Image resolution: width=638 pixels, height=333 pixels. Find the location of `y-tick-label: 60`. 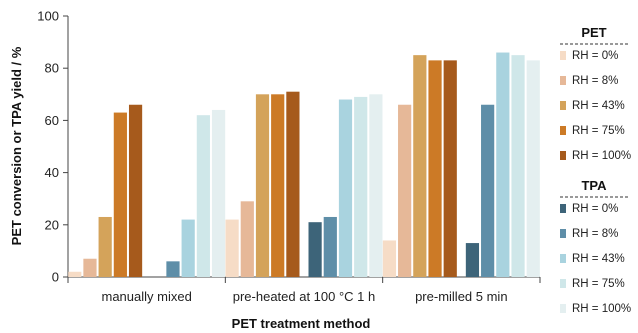

y-tick-label: 60 is located at coordinates (52, 120).